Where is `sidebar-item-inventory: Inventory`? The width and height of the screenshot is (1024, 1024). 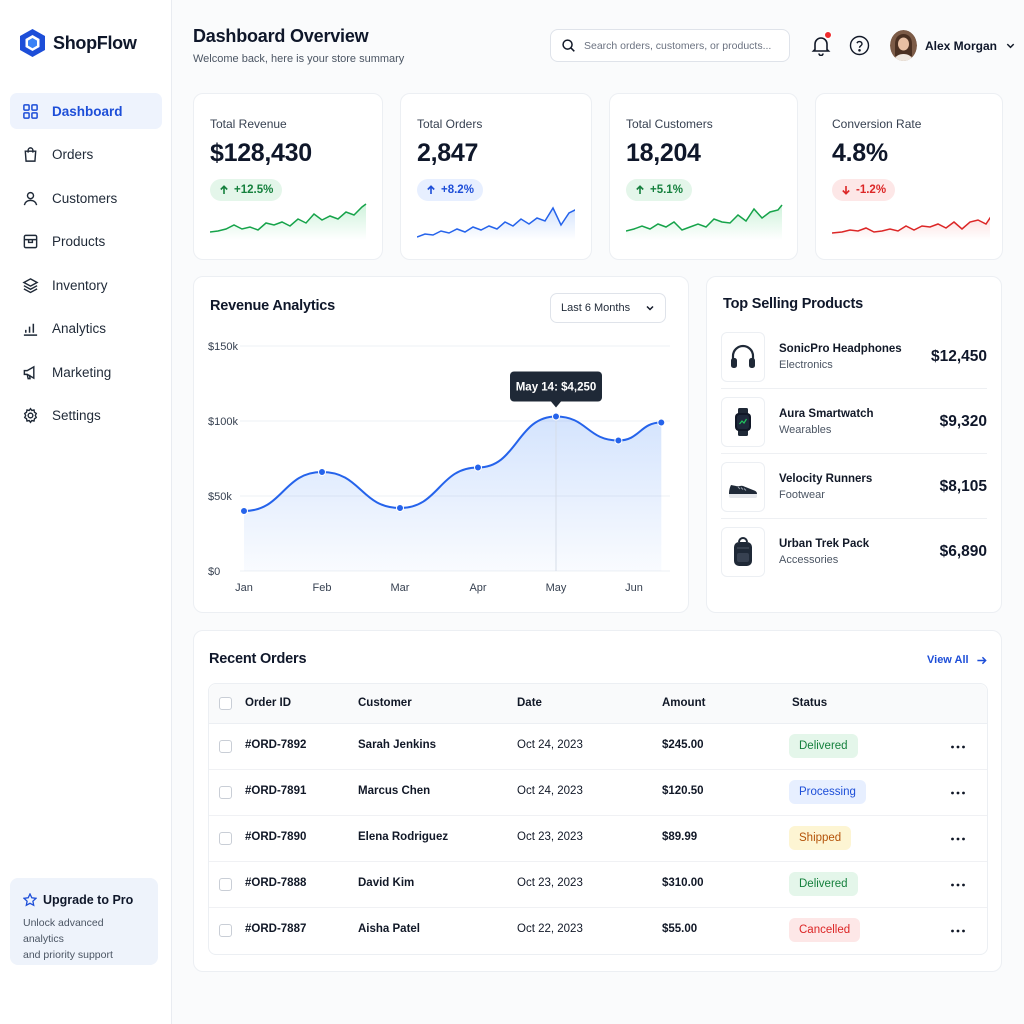
sidebar-item-inventory: Inventory is located at coordinates (86, 285).